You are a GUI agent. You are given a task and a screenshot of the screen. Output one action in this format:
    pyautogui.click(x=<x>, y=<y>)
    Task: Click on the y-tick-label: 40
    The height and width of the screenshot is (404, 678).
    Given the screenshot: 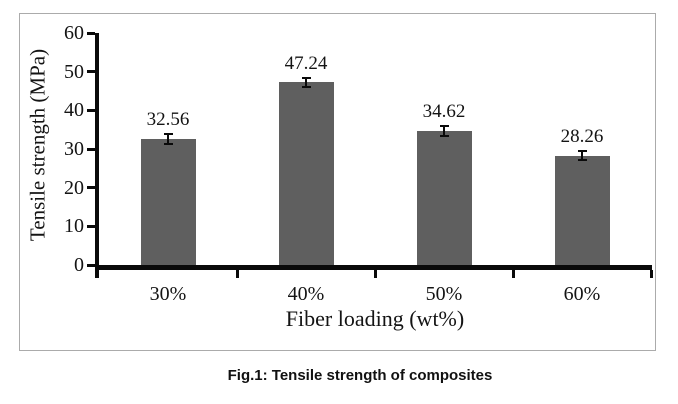 What is the action you would take?
    pyautogui.click(x=74, y=110)
    